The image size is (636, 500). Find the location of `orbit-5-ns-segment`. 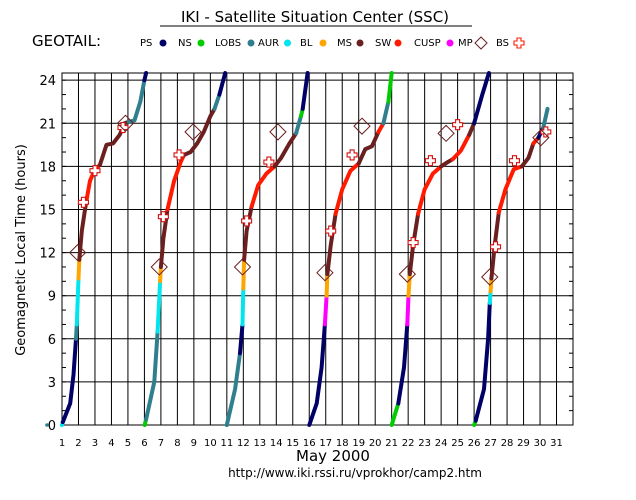

orbit-5-ns-segment is located at coordinates (395, 414).